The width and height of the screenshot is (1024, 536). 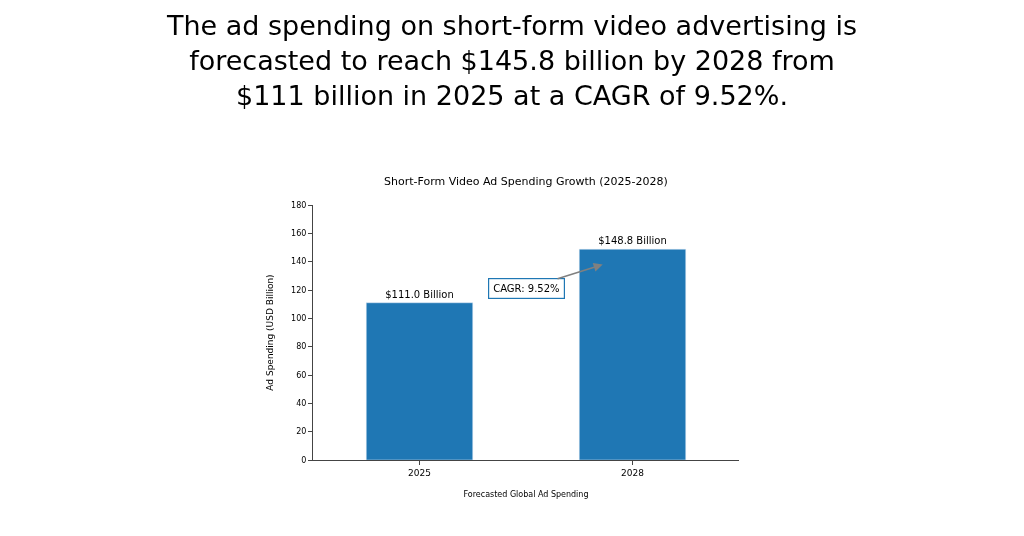 What do you see at coordinates (270, 332) in the screenshot?
I see `y-axis-title: Ad Spending (USD Billion)` at bounding box center [270, 332].